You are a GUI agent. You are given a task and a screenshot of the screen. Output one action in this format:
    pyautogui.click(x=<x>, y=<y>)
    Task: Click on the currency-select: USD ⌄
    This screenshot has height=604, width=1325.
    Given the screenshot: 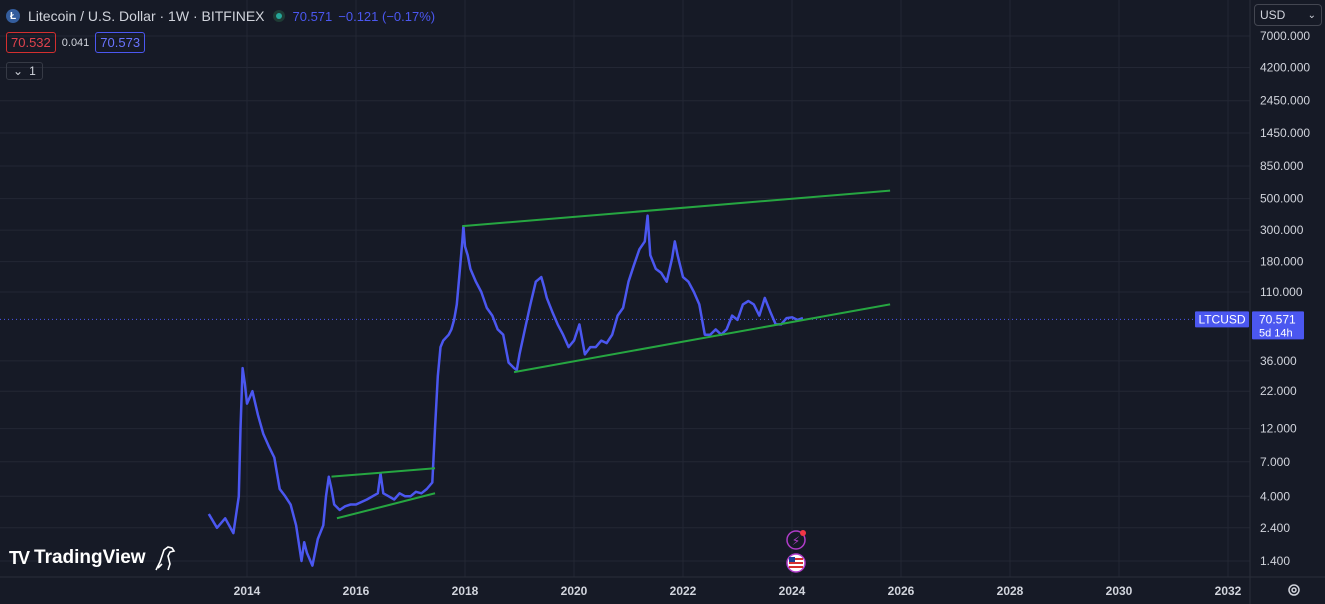 What is the action you would take?
    pyautogui.click(x=1288, y=15)
    